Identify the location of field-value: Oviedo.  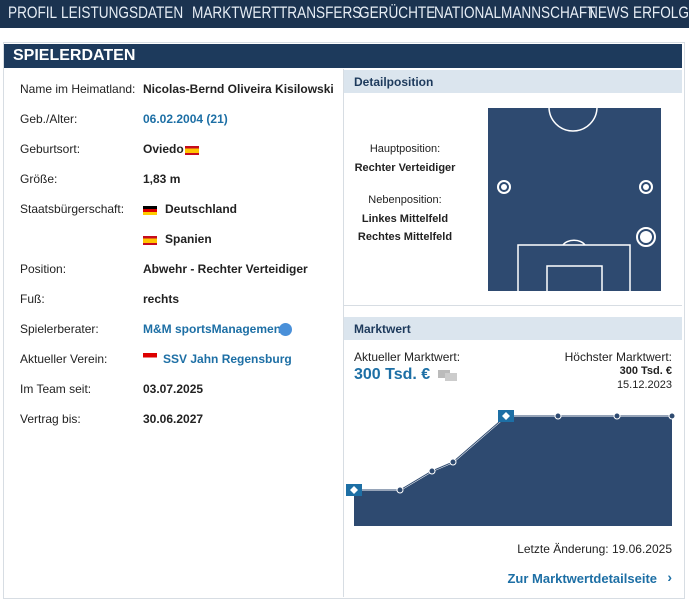
(163, 149).